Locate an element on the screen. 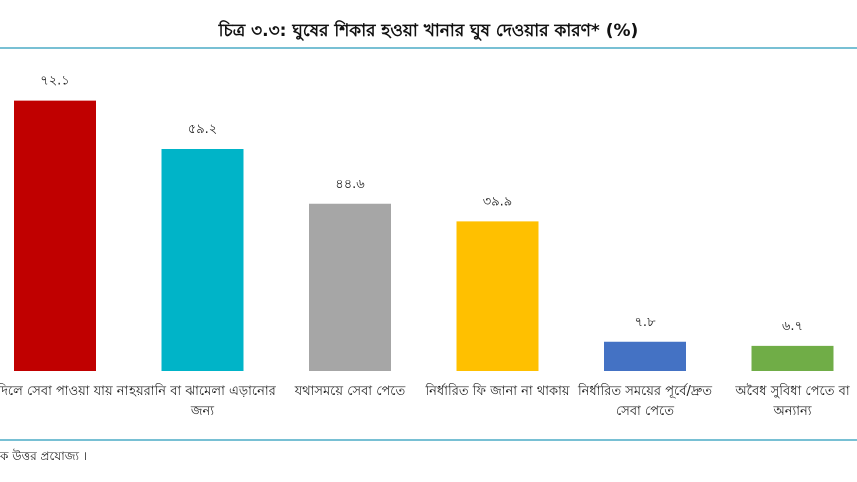 The height and width of the screenshot is (482, 857). x-tick-label: যথাসময়ে সেবা পেতে is located at coordinates (350, 391).